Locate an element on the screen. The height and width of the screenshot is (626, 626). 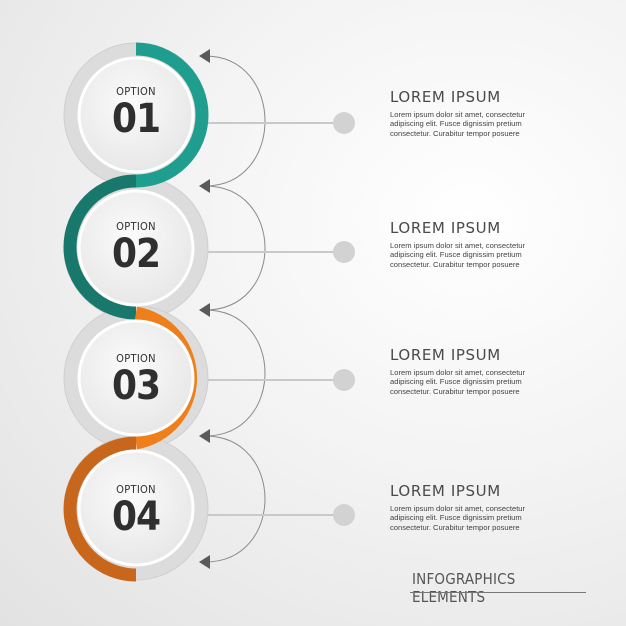
option-label-1: OPTION 01 is located at coordinates (136, 113).